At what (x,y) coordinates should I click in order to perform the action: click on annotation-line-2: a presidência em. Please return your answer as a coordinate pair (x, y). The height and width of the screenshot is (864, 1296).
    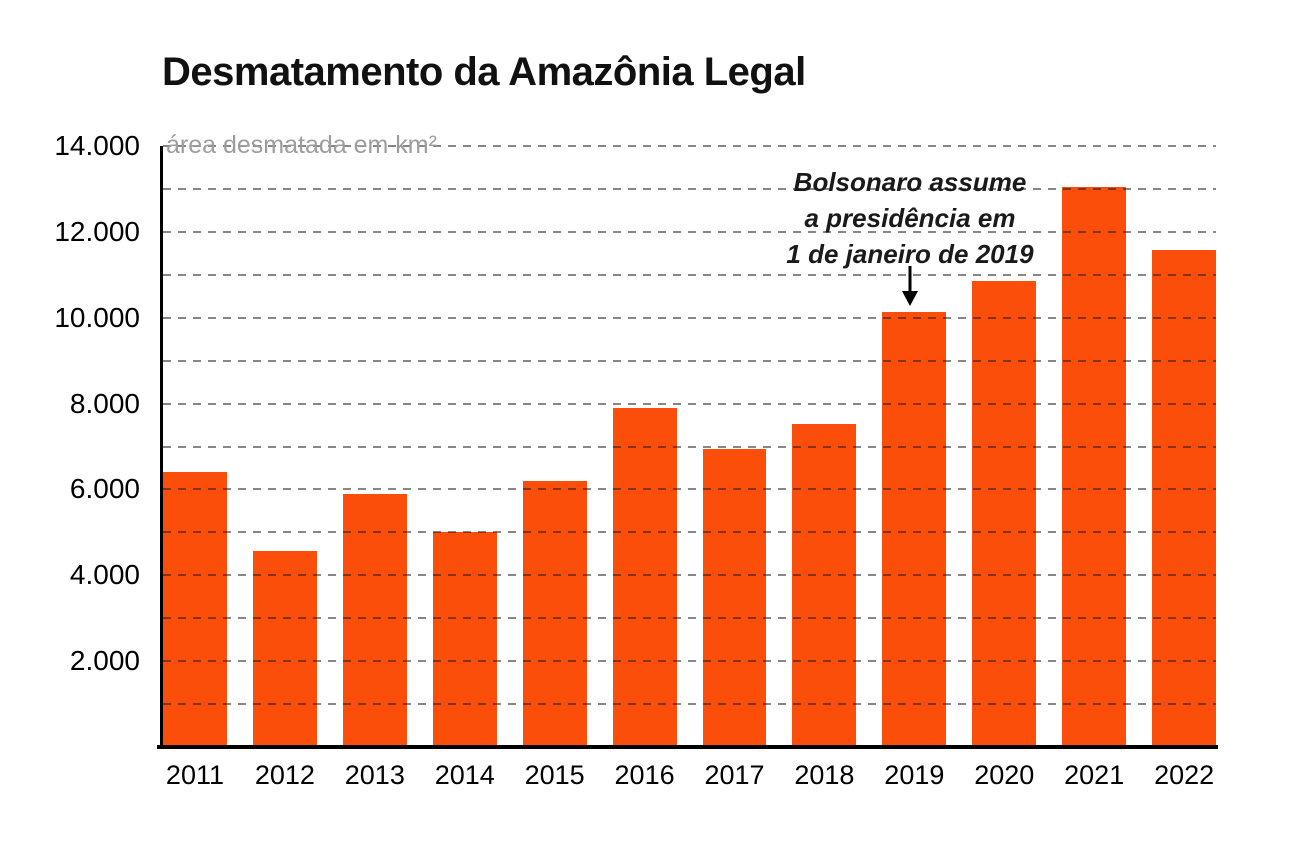
    Looking at the image, I should click on (910, 218).